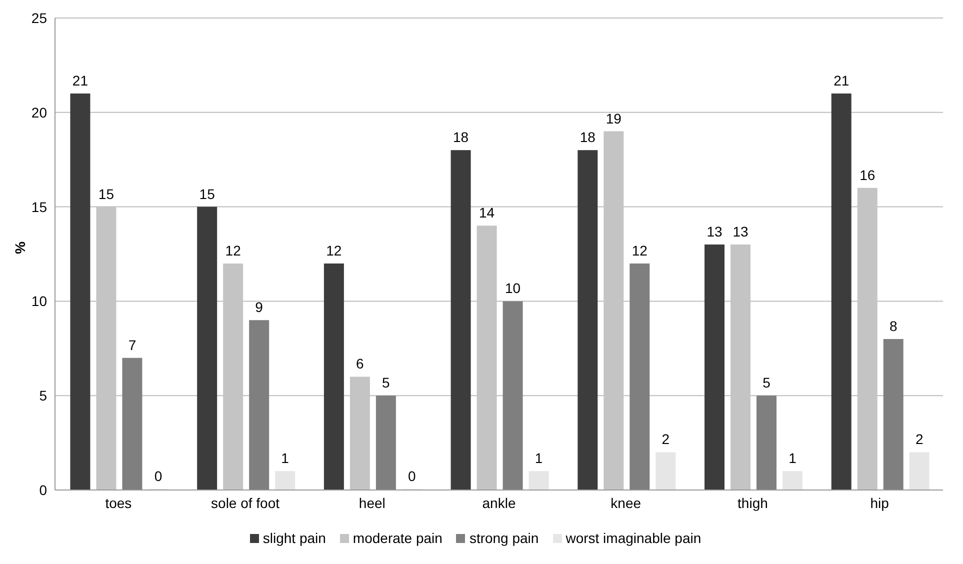 The width and height of the screenshot is (963, 564). Describe the element at coordinates (39, 301) in the screenshot. I see `y-tick-label: 10` at that location.